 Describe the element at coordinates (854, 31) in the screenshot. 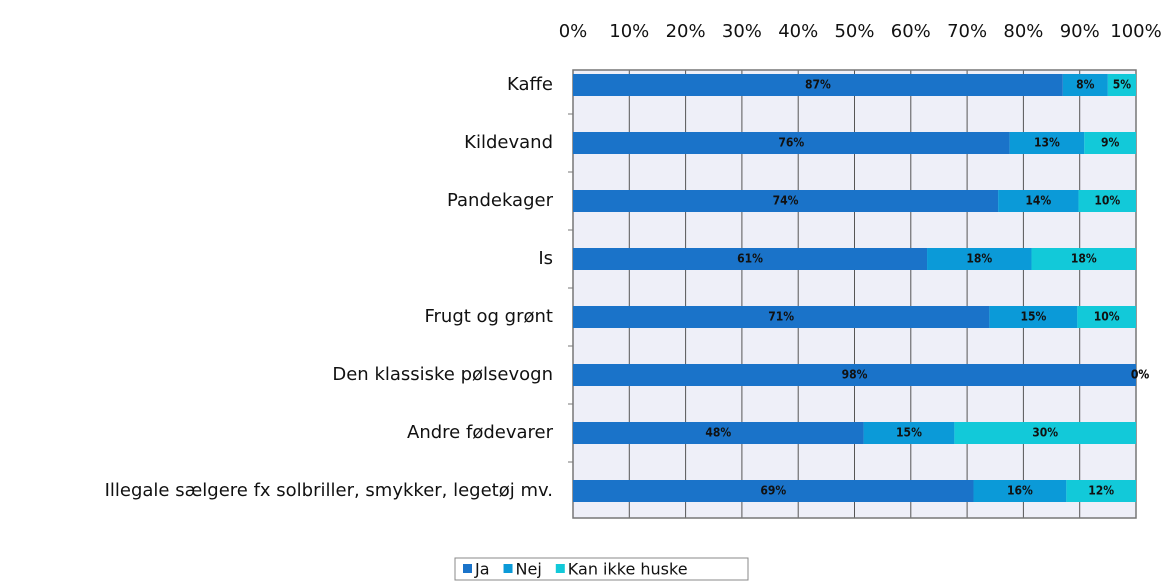

I see `x-tick-label: 50%` at that location.